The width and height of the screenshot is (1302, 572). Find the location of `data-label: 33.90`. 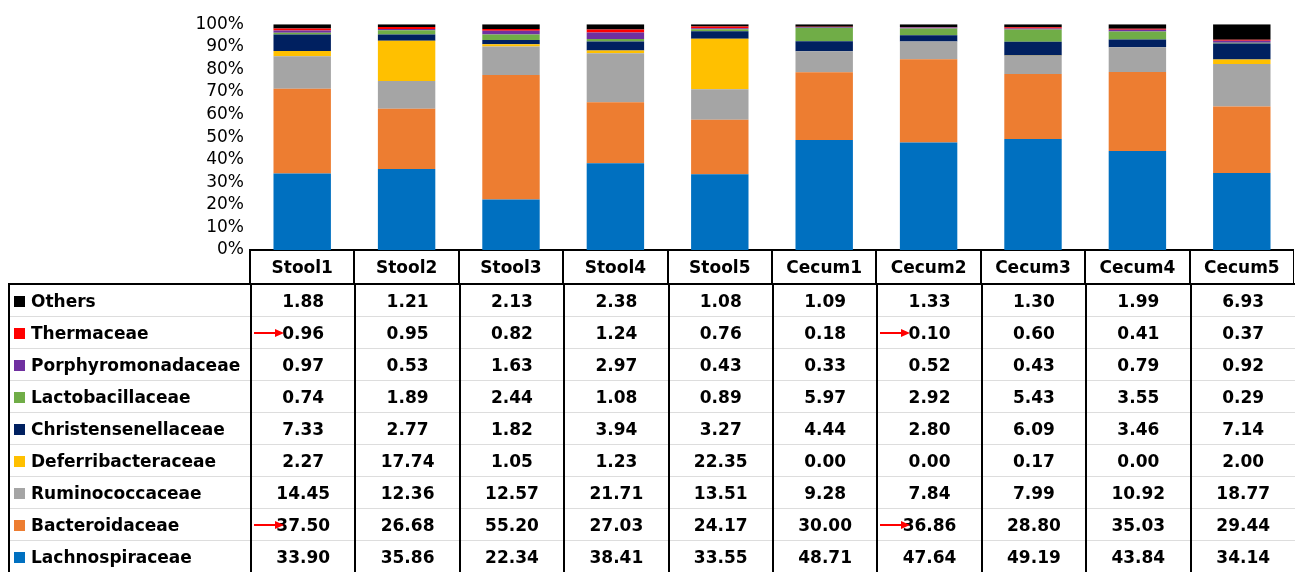

data-label: 33.90 is located at coordinates (303, 556).